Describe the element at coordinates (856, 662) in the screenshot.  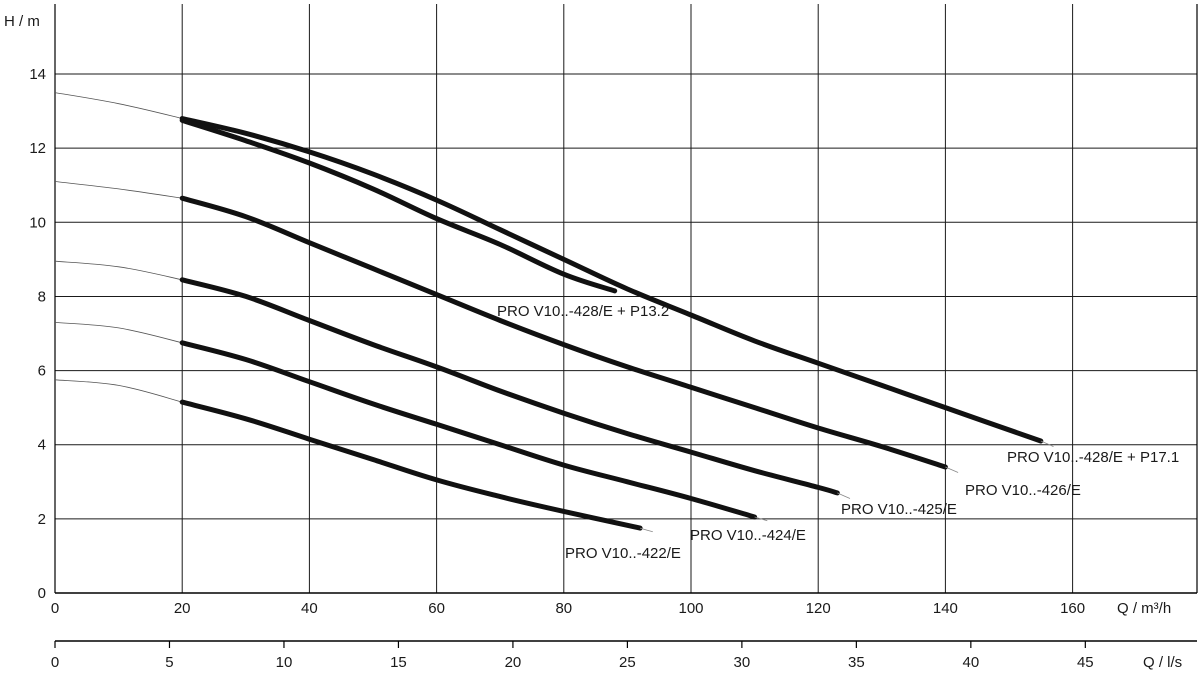
I see `x2-tick-label: 35` at that location.